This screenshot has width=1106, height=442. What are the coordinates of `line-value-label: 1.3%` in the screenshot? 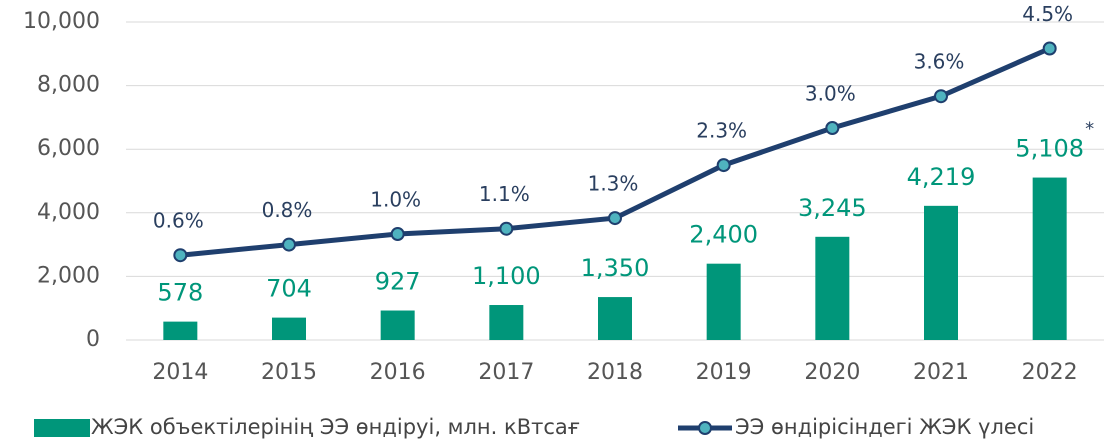 It's located at (613, 184).